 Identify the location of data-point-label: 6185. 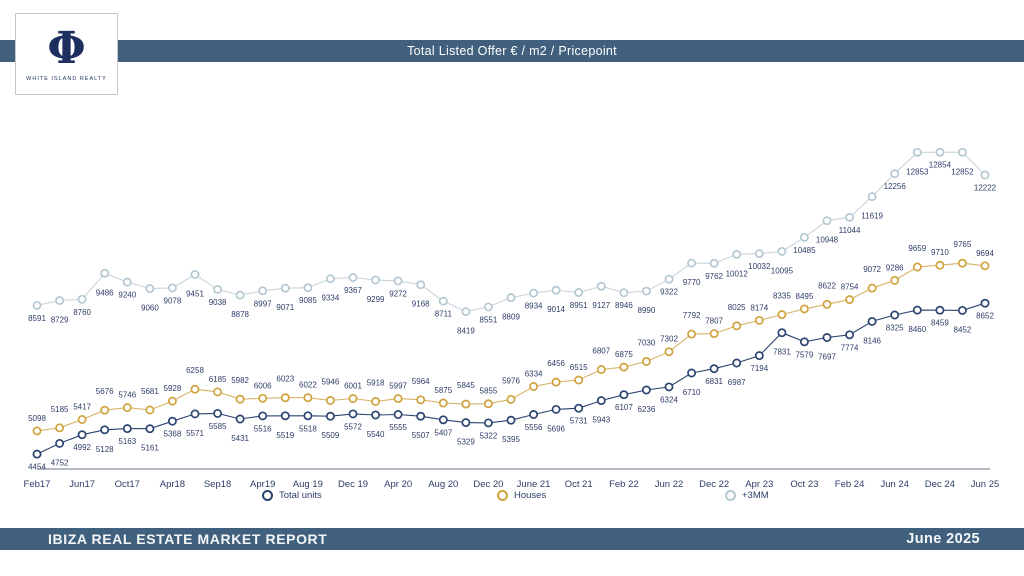
(218, 379).